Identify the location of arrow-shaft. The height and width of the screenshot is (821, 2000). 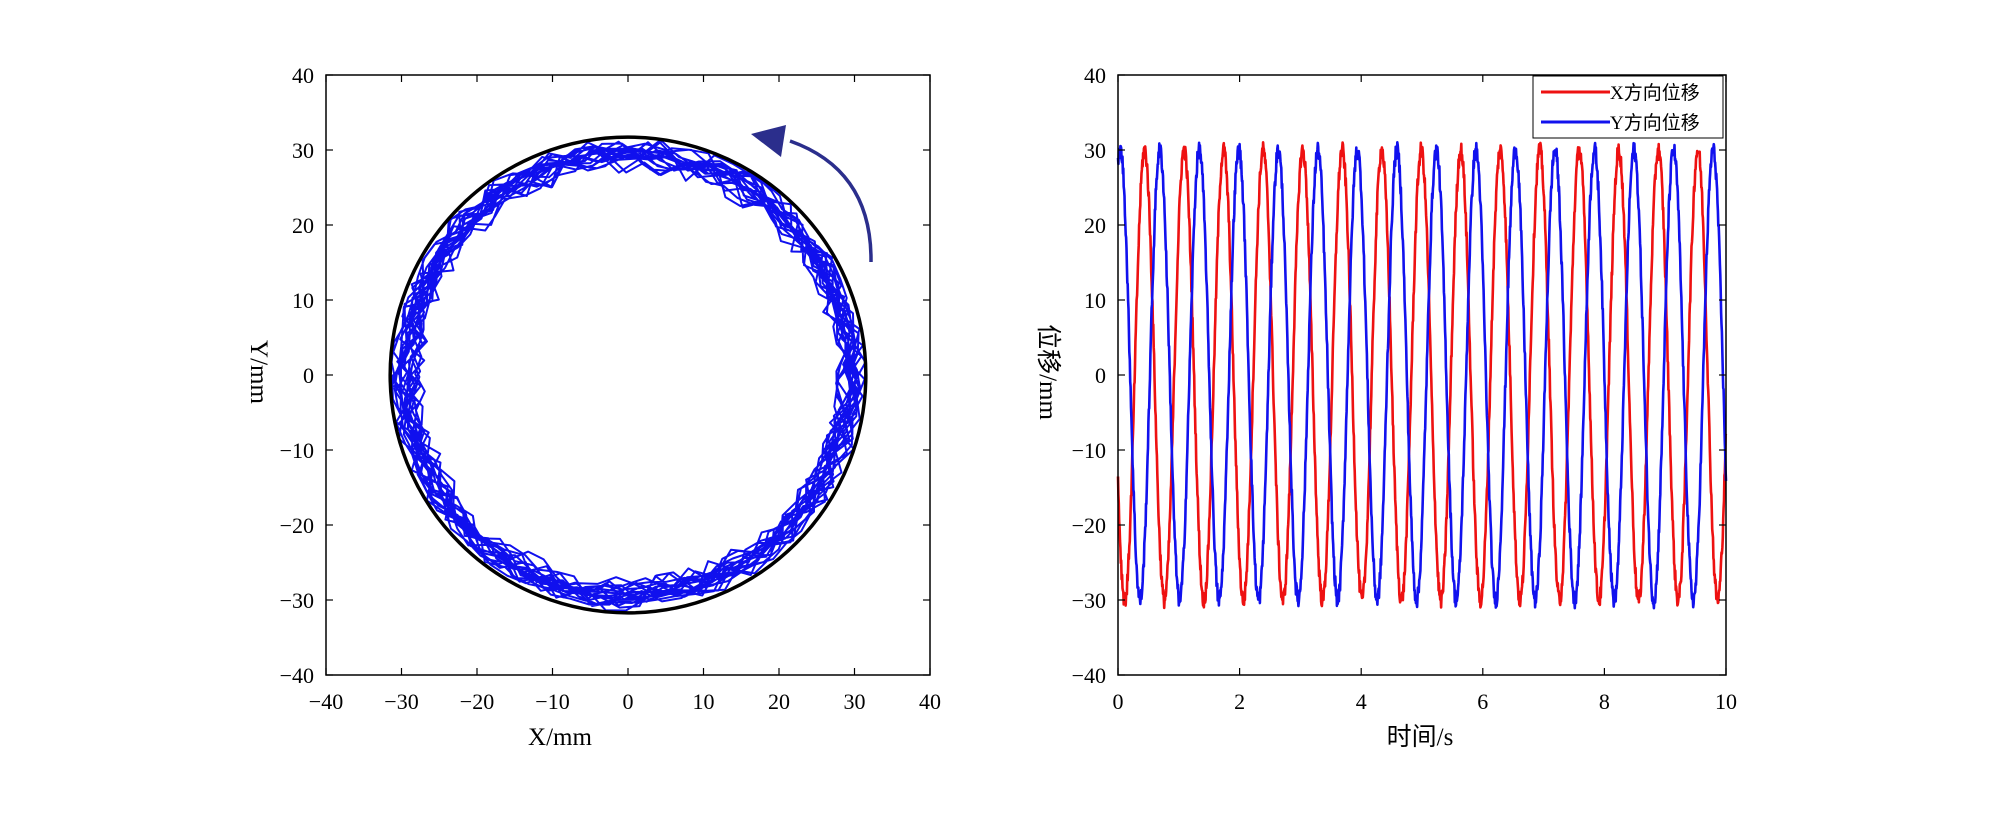
(831, 201).